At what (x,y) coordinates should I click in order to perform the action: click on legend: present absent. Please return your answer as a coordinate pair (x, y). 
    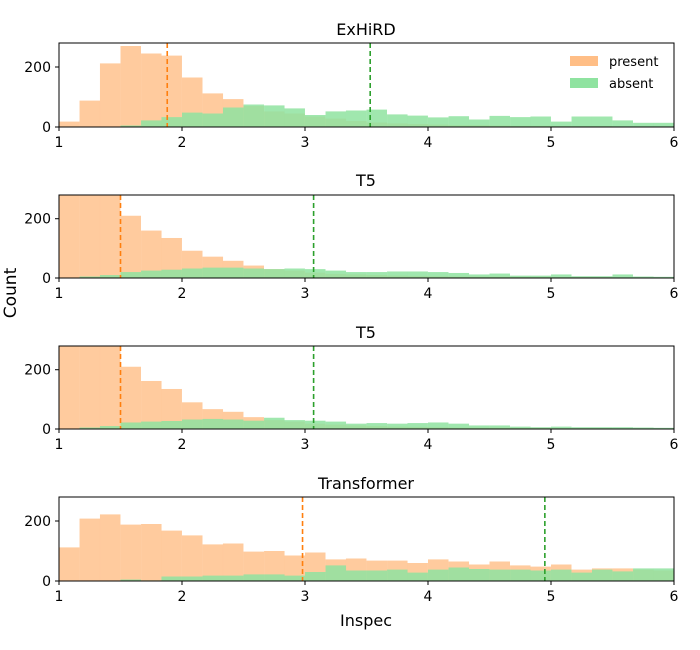
    Looking at the image, I should click on (614, 73).